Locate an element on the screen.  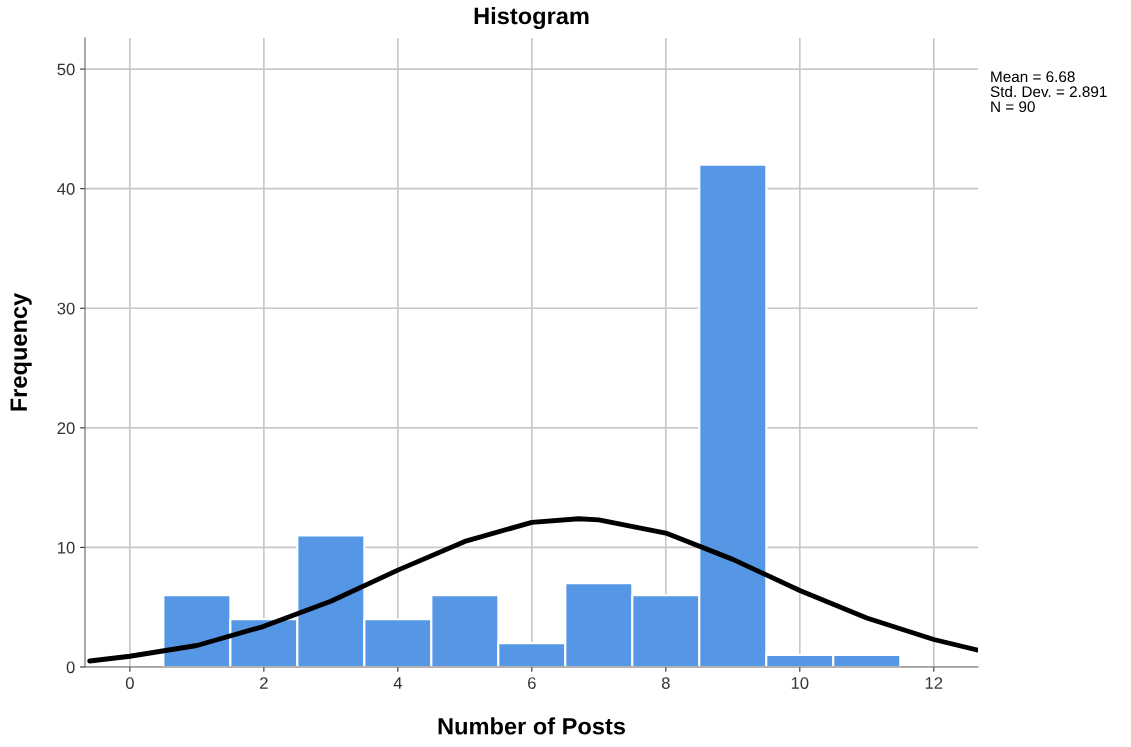
y-axis-title: Frequency is located at coordinates (21, 351).